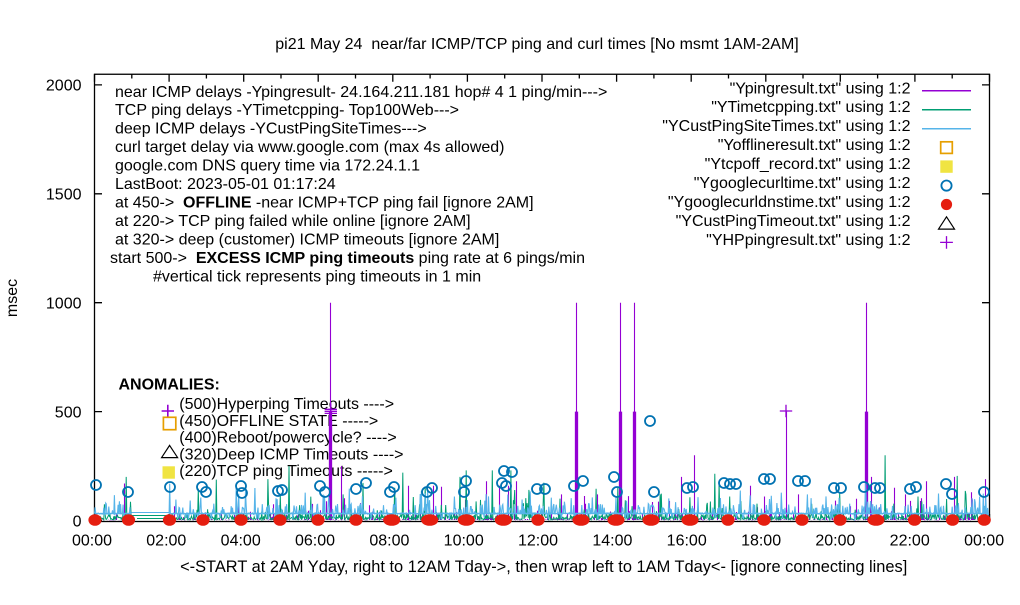 Image resolution: width=1020 pixels, height=605 pixels. Describe the element at coordinates (64, 304) in the screenshot. I see `svg-text: 1000` at that location.